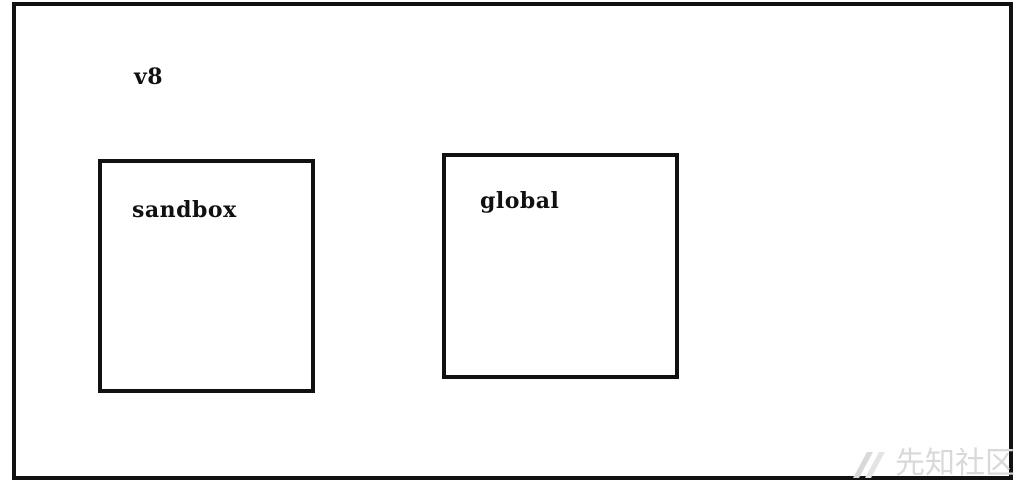 Image resolution: width=1023 pixels, height=486 pixels. I want to click on watermark-text: 先知社区, so click(955, 463).